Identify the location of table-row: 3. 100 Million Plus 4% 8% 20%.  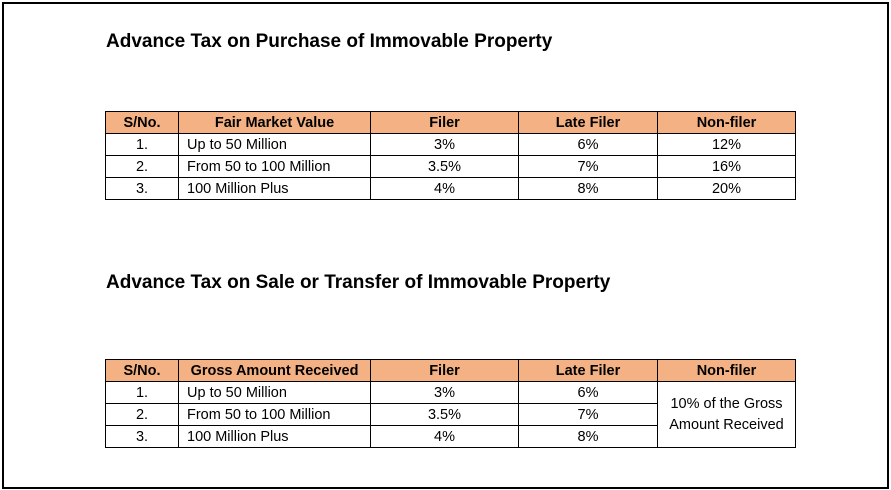
(450, 188).